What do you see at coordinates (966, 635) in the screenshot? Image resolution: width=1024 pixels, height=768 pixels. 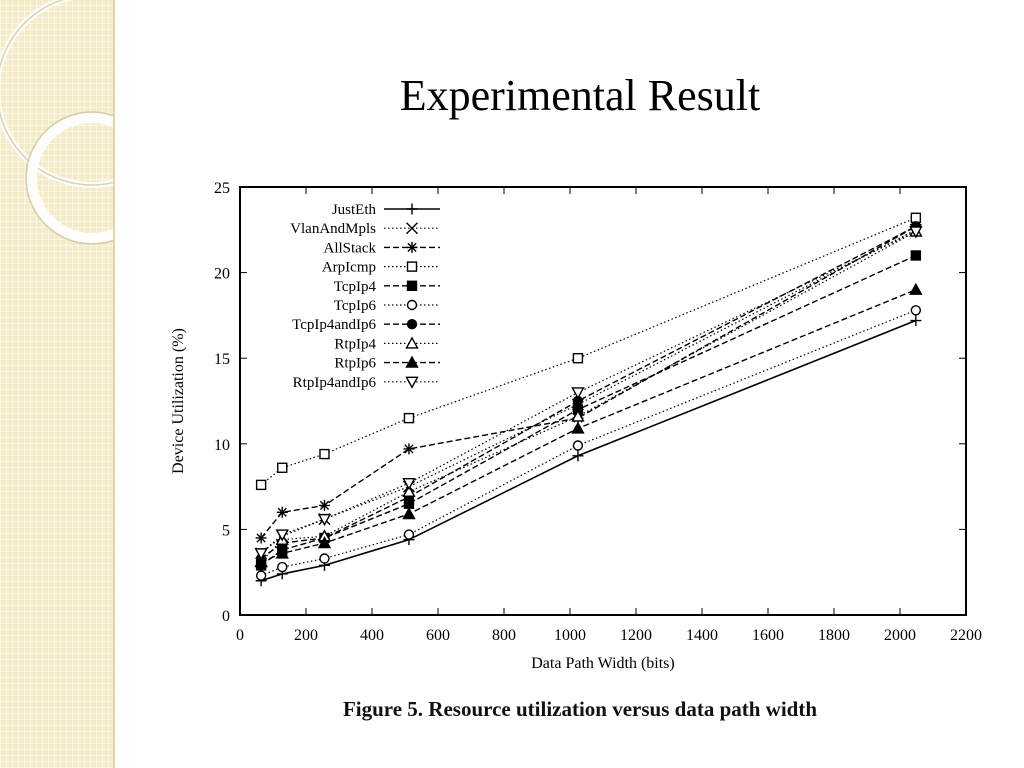 I see `x-tick-label: 2200` at bounding box center [966, 635].